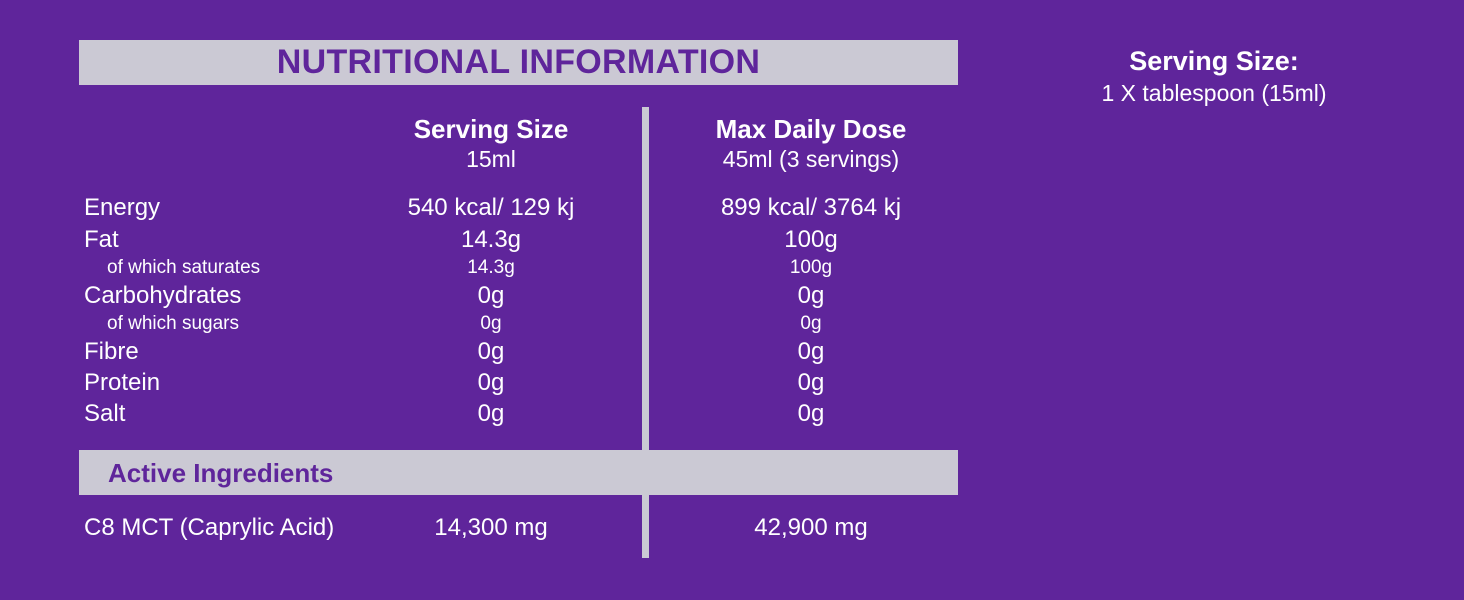 Image resolution: width=1464 pixels, height=600 pixels. Describe the element at coordinates (811, 129) in the screenshot. I see `max-dose-column-title: Max Daily Dose` at that location.